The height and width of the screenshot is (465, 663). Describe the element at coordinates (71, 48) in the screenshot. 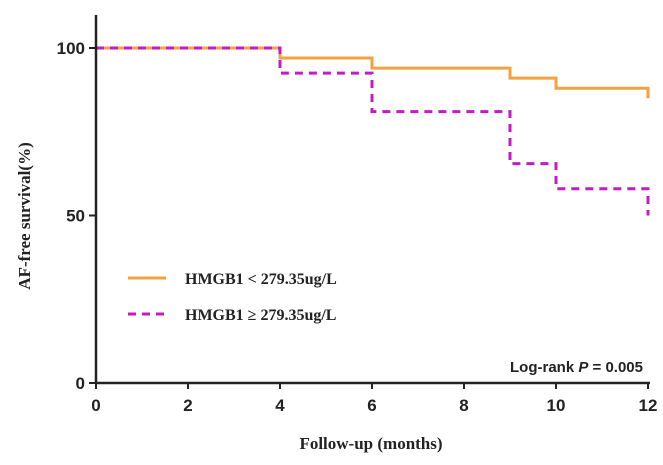

I see `y-tick-label: 100` at that location.